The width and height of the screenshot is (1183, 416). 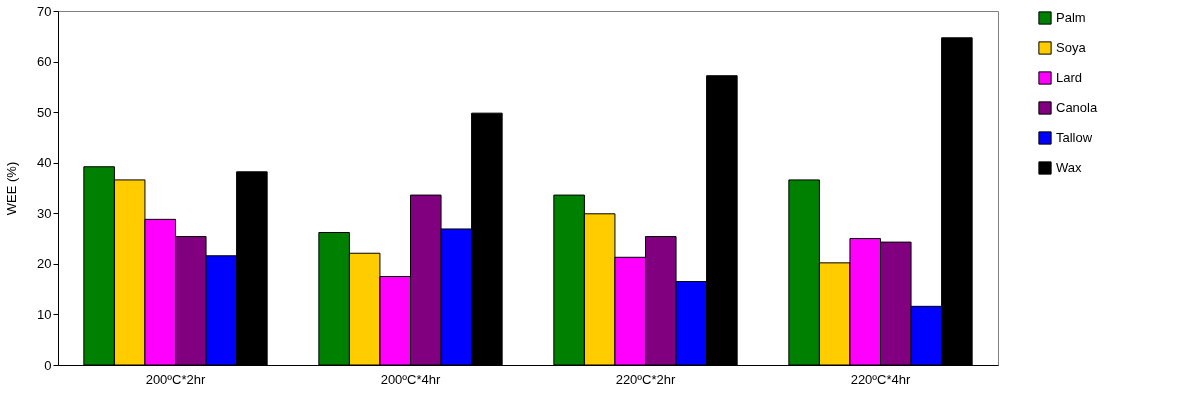 I want to click on x-tick-label: 220ºC*4hr, so click(x=880, y=379).